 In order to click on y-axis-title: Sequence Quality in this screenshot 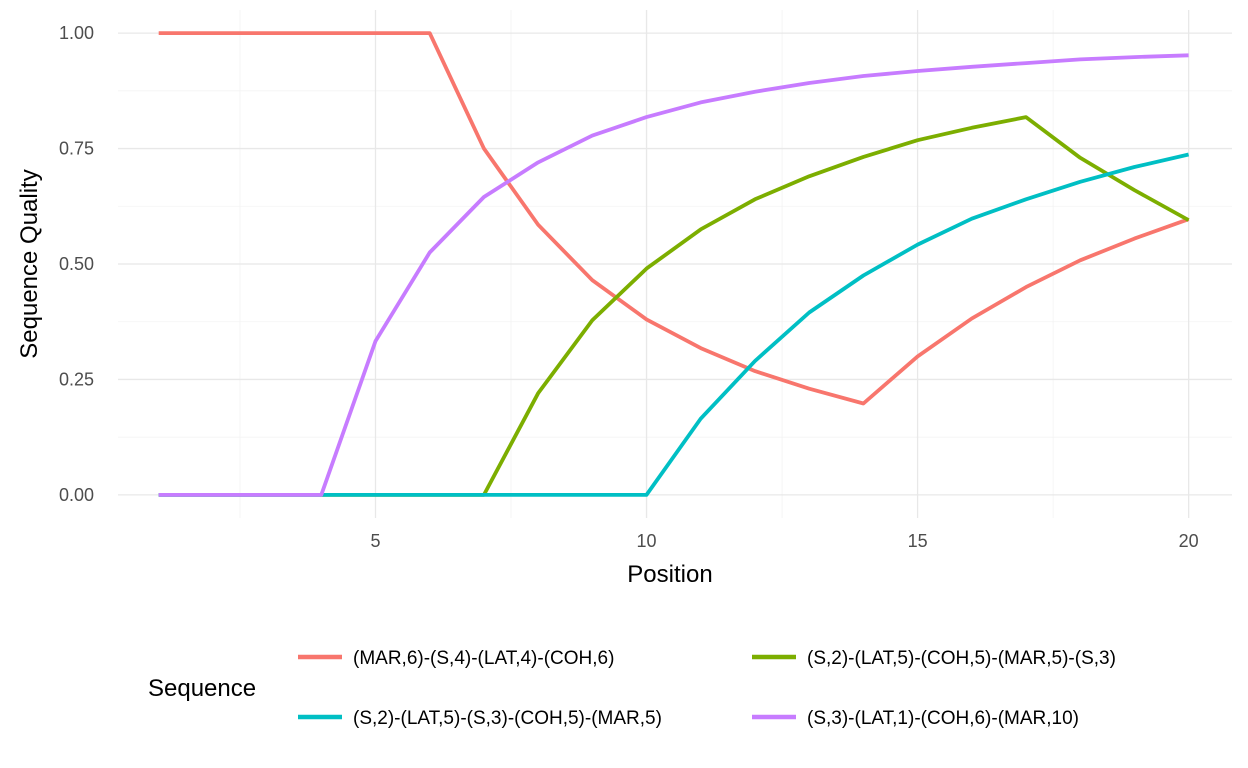, I will do `click(29, 263)`.